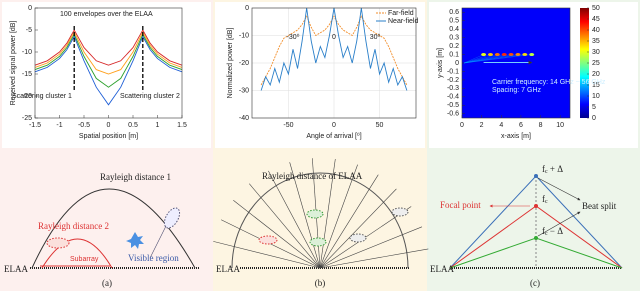  I want to click on label: Beat split, so click(599, 206).